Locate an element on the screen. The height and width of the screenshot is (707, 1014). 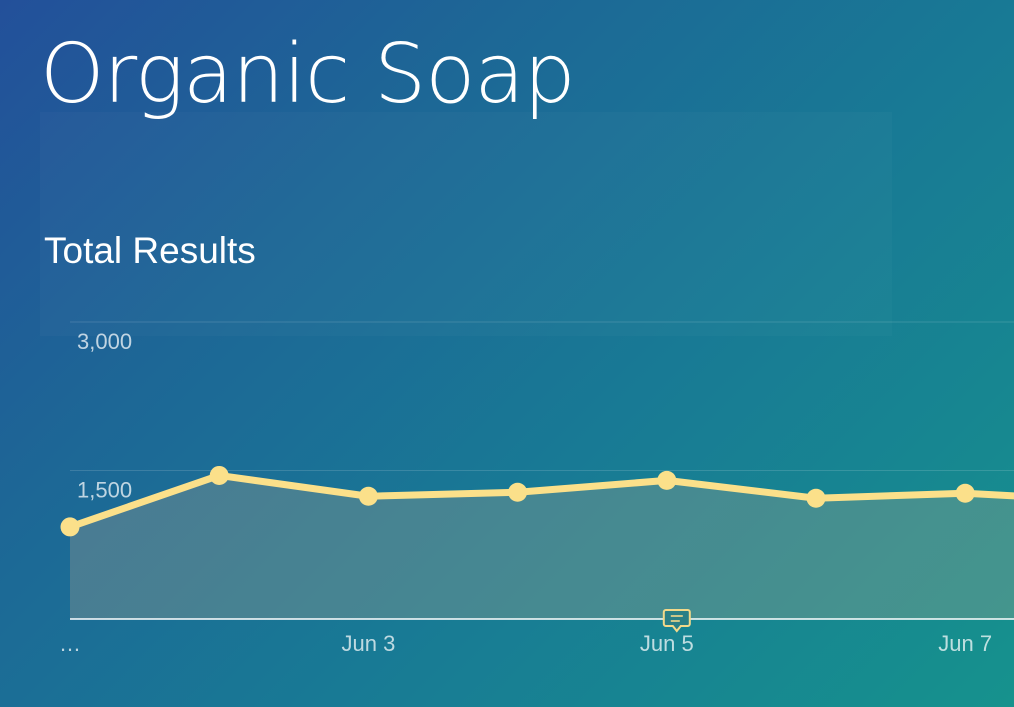
x-tick-label: Jun 7 is located at coordinates (965, 643).